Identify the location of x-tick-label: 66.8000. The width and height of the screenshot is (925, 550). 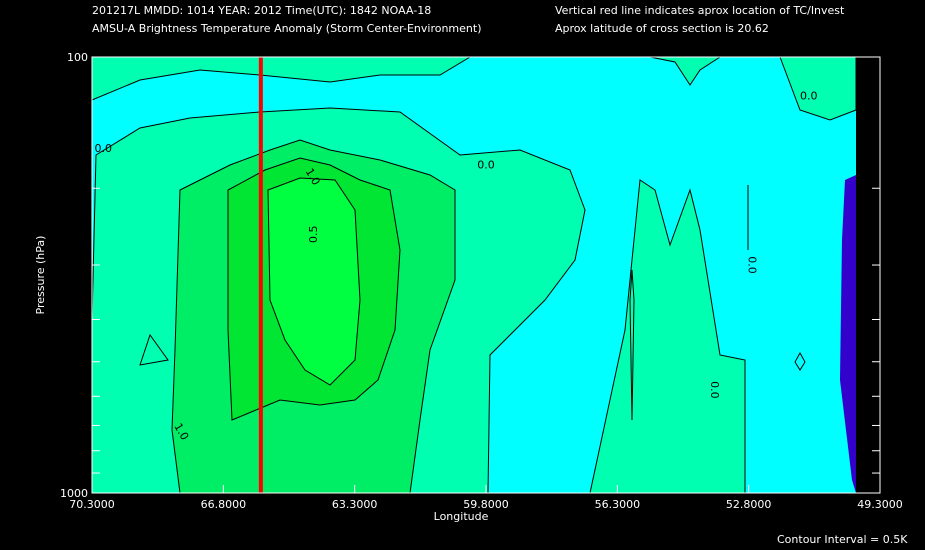
(224, 504).